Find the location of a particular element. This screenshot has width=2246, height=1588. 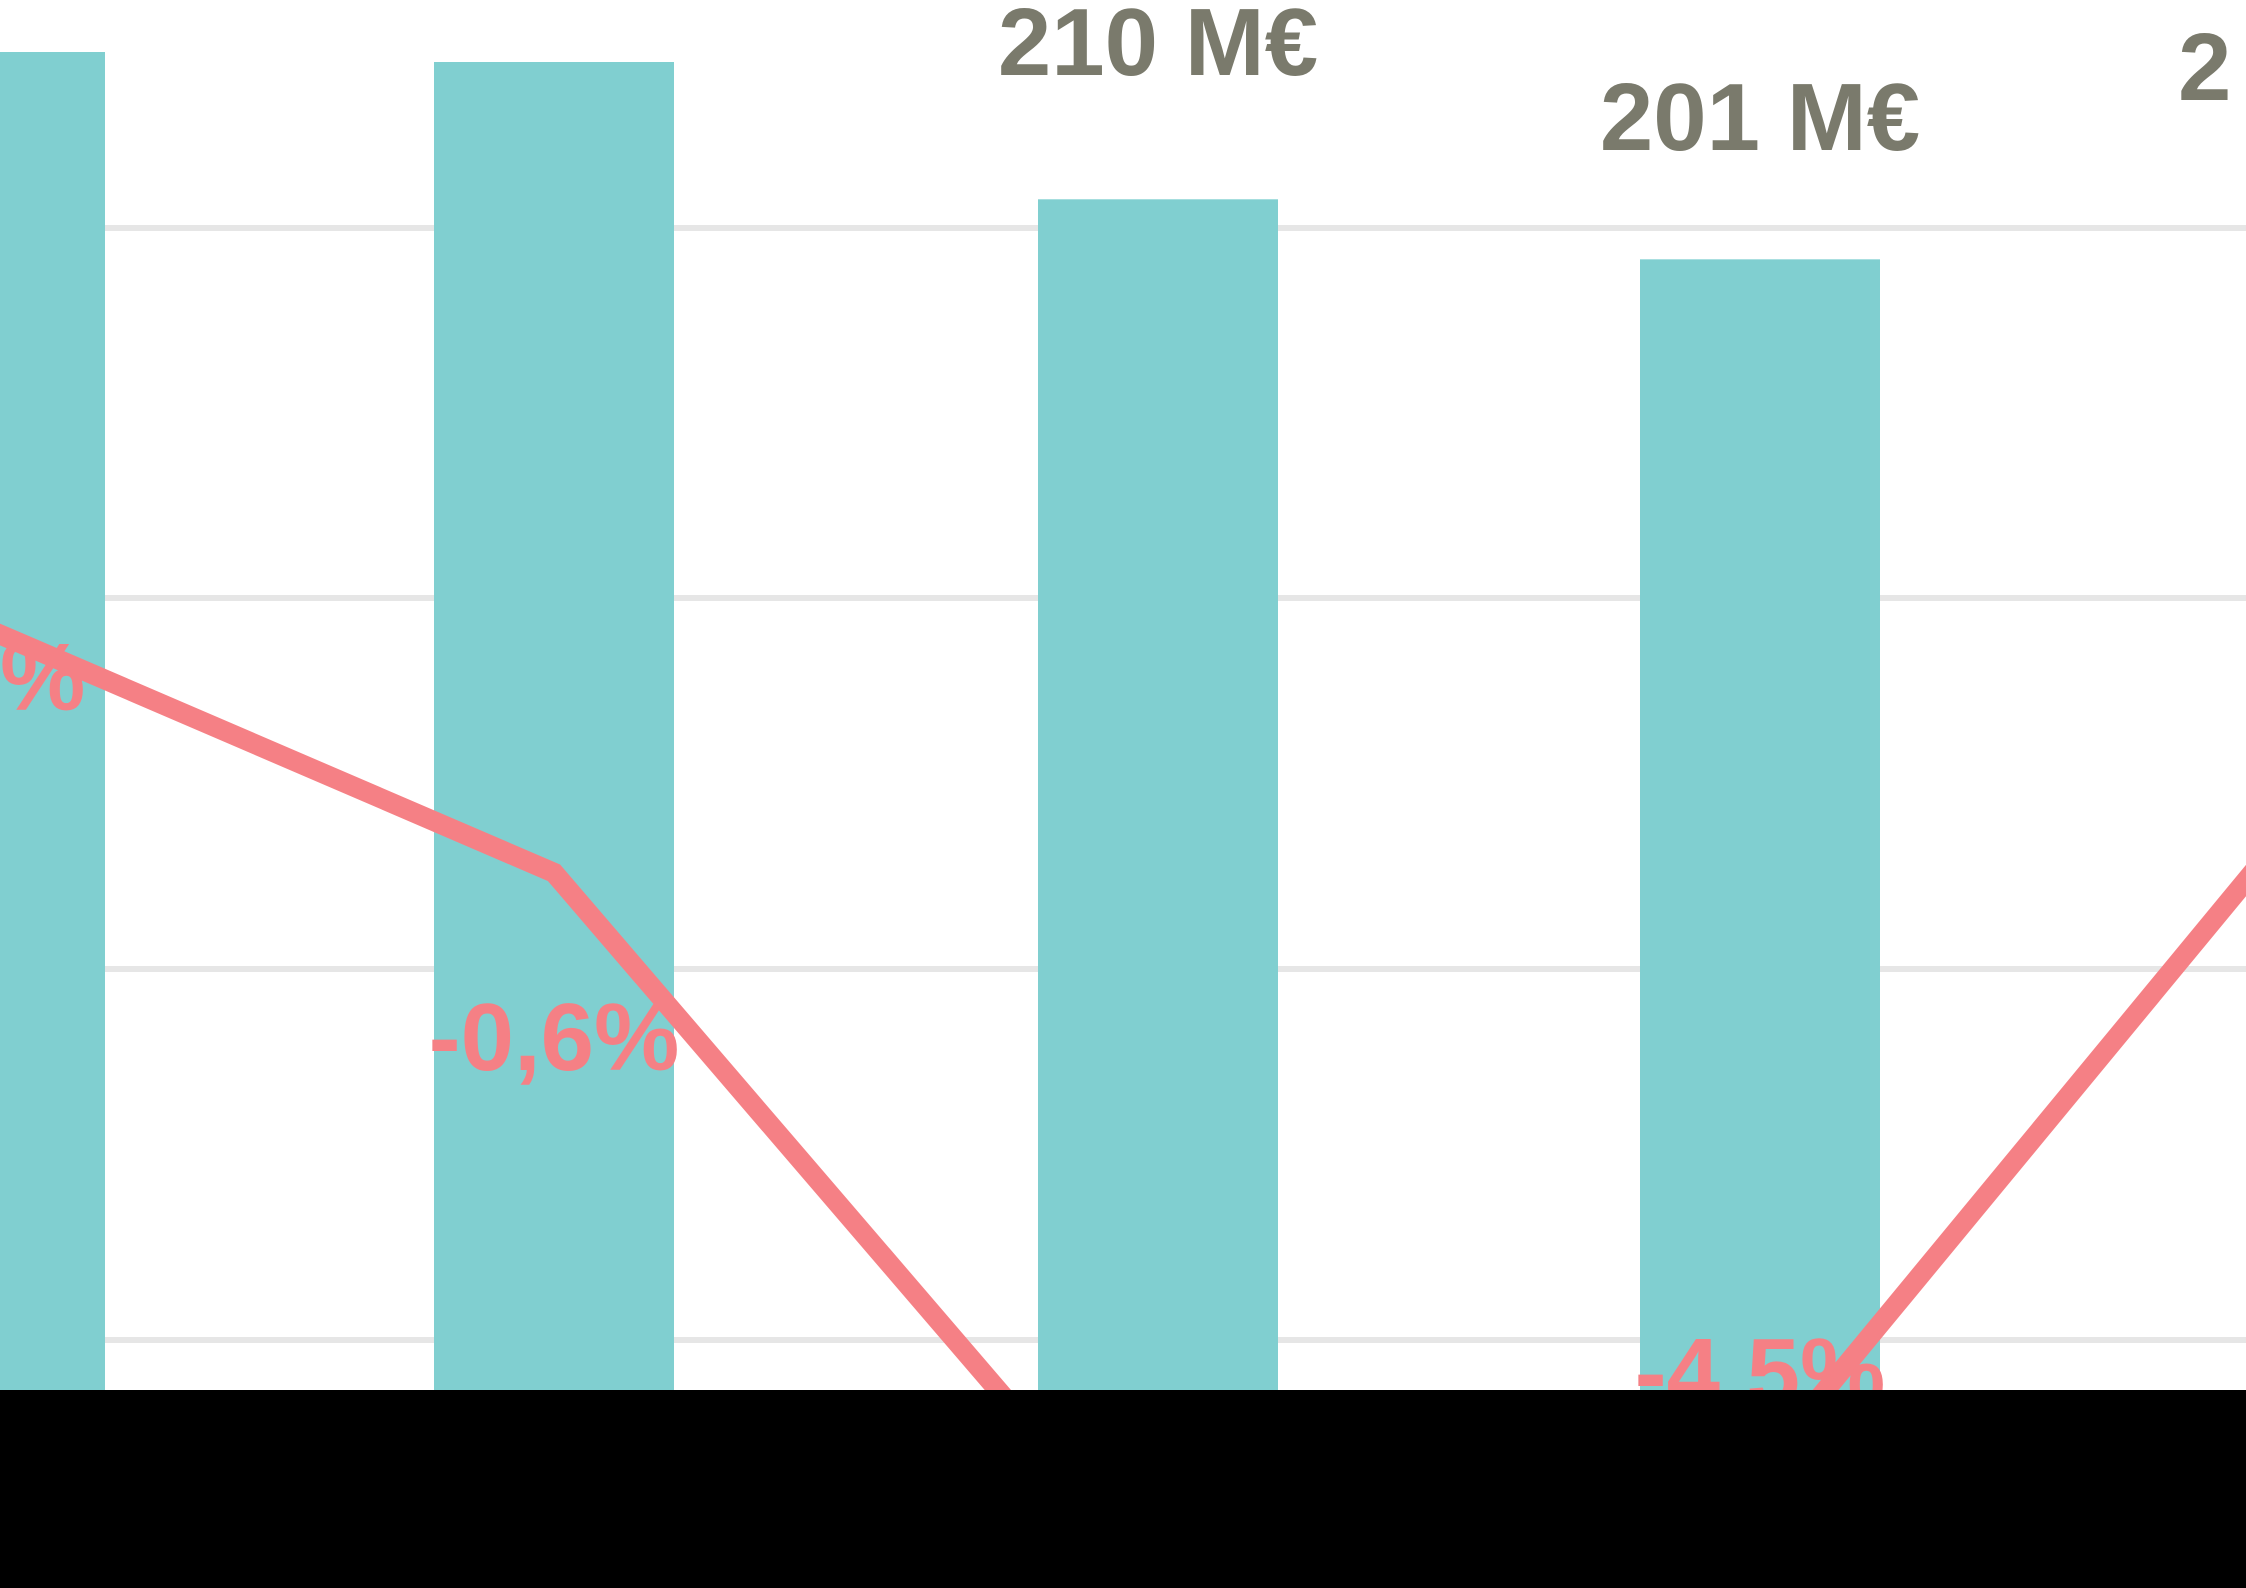

line-value-label: % is located at coordinates (42, 677).